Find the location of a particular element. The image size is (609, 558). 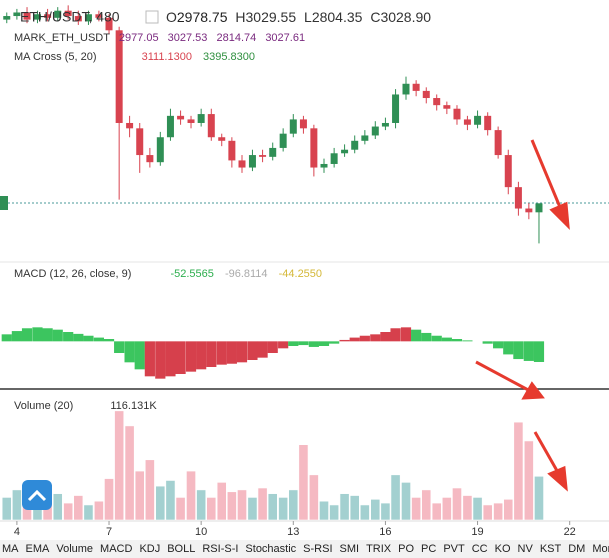

trend-arrows is located at coordinates (522, 315).